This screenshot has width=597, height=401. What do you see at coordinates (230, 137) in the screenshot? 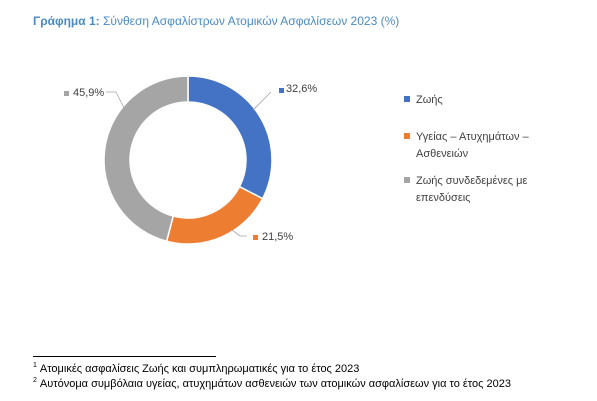
I see `slice-life` at bounding box center [230, 137].